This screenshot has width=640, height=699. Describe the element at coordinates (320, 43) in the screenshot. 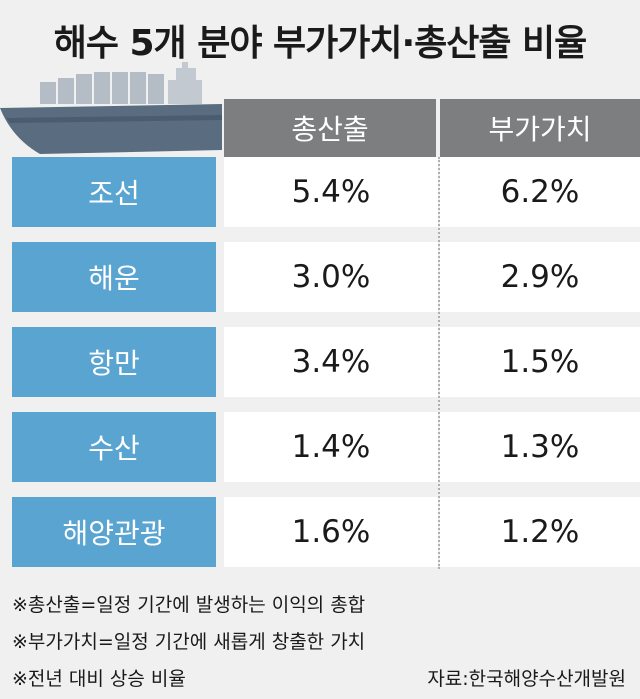

I see `page-title: 해수 5개 분야 부가가치·총산출 비율` at that location.